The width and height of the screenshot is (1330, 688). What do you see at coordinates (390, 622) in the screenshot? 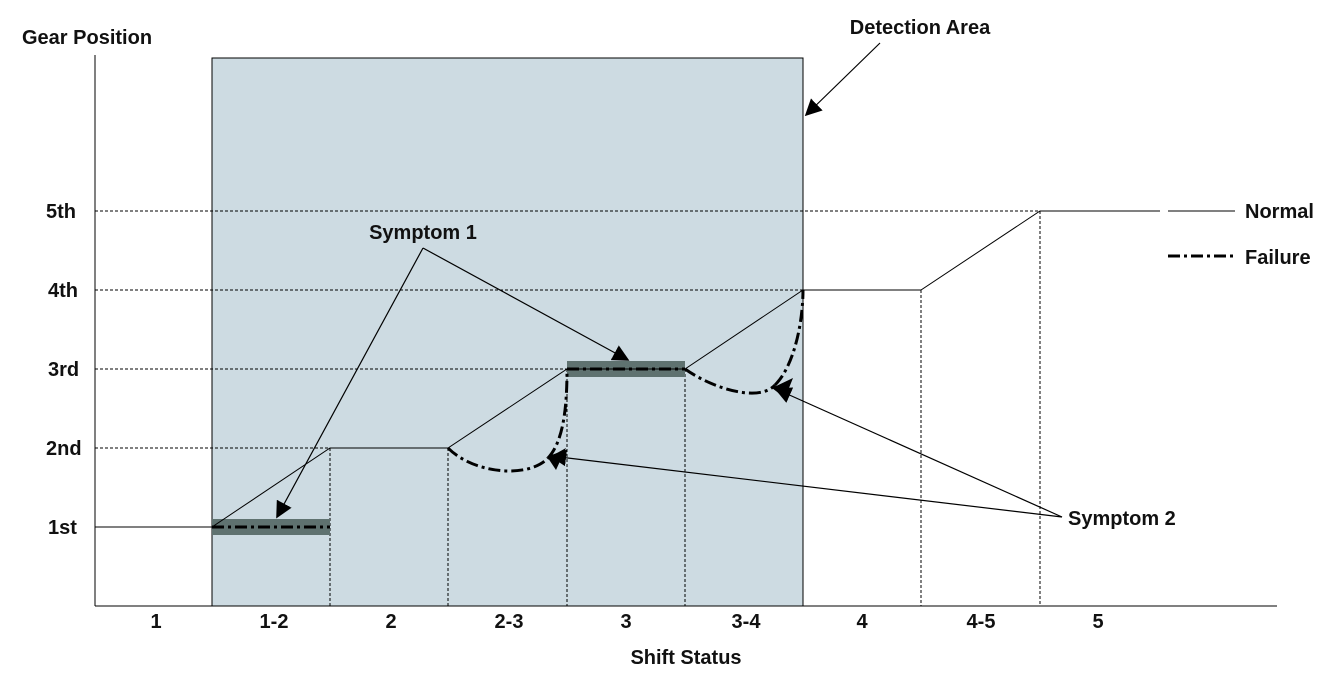
I see `x-tick-2: 2` at bounding box center [390, 622].